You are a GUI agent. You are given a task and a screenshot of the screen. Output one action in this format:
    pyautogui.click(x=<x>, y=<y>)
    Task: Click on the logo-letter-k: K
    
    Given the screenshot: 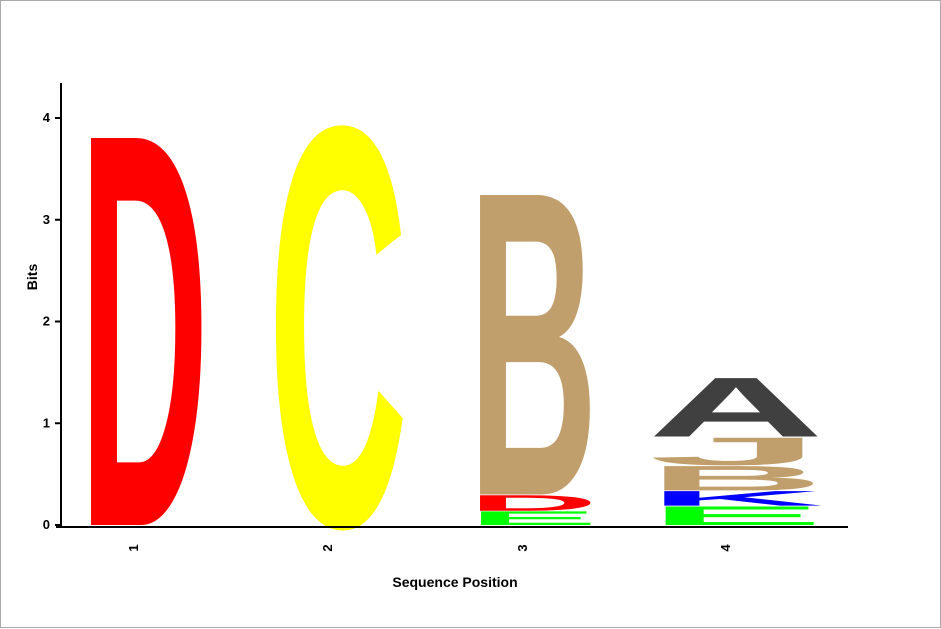 What is the action you would take?
    pyautogui.click(x=736, y=498)
    